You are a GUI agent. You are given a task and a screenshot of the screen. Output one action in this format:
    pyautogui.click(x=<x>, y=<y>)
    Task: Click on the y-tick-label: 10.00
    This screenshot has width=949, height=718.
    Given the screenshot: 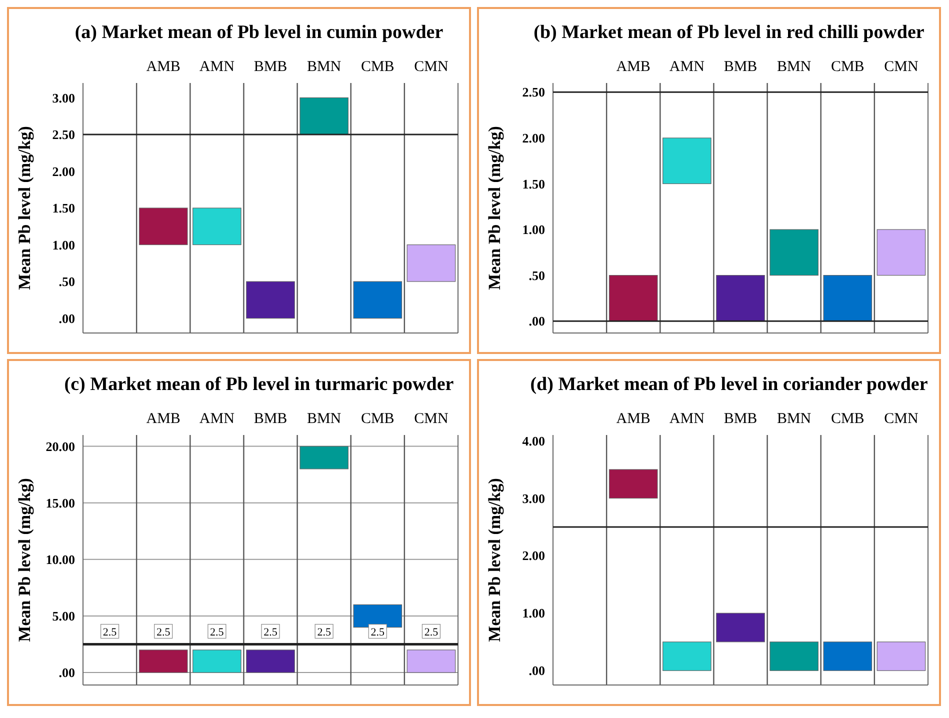 What is the action you would take?
    pyautogui.click(x=60, y=559)
    